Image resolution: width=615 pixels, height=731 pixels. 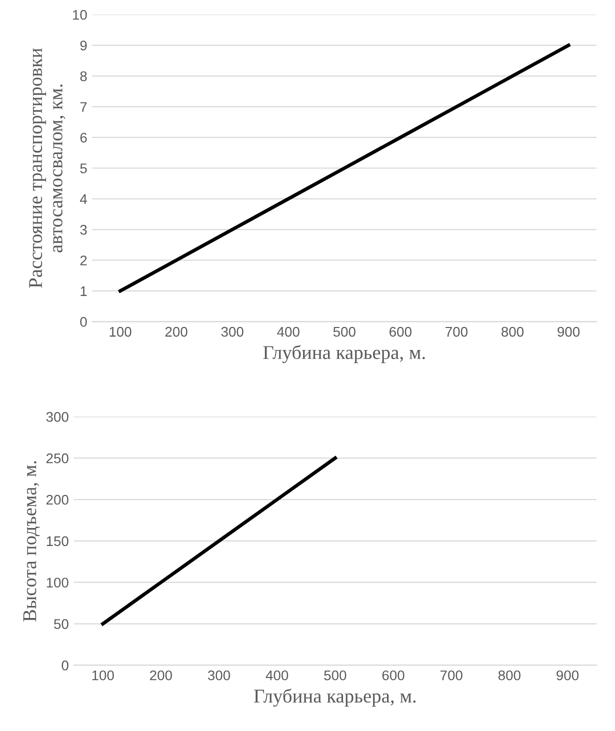 What do you see at coordinates (83, 76) in the screenshot?
I see `y-tick-label: 8` at bounding box center [83, 76].